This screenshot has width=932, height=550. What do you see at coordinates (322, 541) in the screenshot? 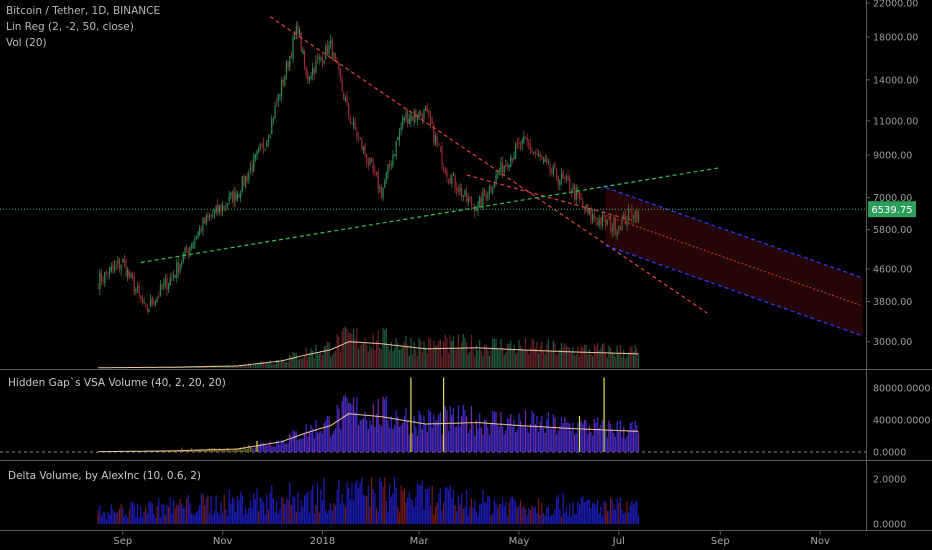
I see `x-tick-label: 2018` at bounding box center [322, 541].